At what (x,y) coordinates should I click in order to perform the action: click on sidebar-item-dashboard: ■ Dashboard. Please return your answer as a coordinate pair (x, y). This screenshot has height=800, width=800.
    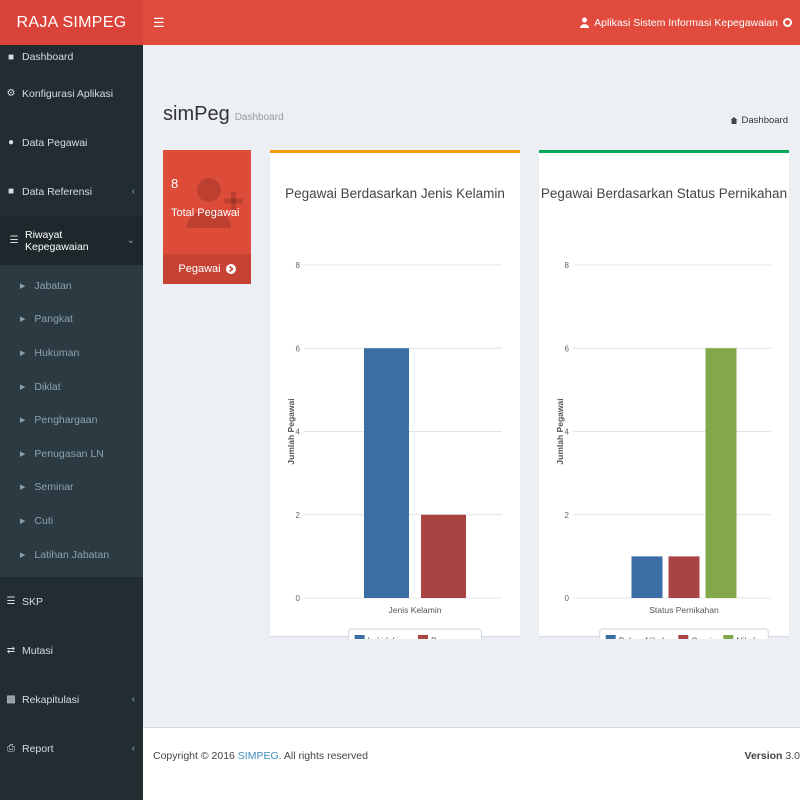
    Looking at the image, I should click on (71, 57).